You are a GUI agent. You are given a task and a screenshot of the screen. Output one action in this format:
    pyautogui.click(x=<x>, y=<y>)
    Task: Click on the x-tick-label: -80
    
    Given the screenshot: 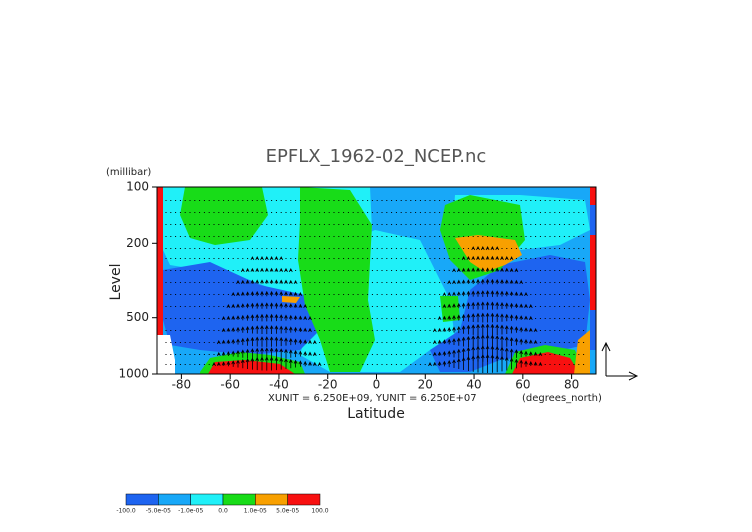 What is the action you would take?
    pyautogui.click(x=182, y=385)
    